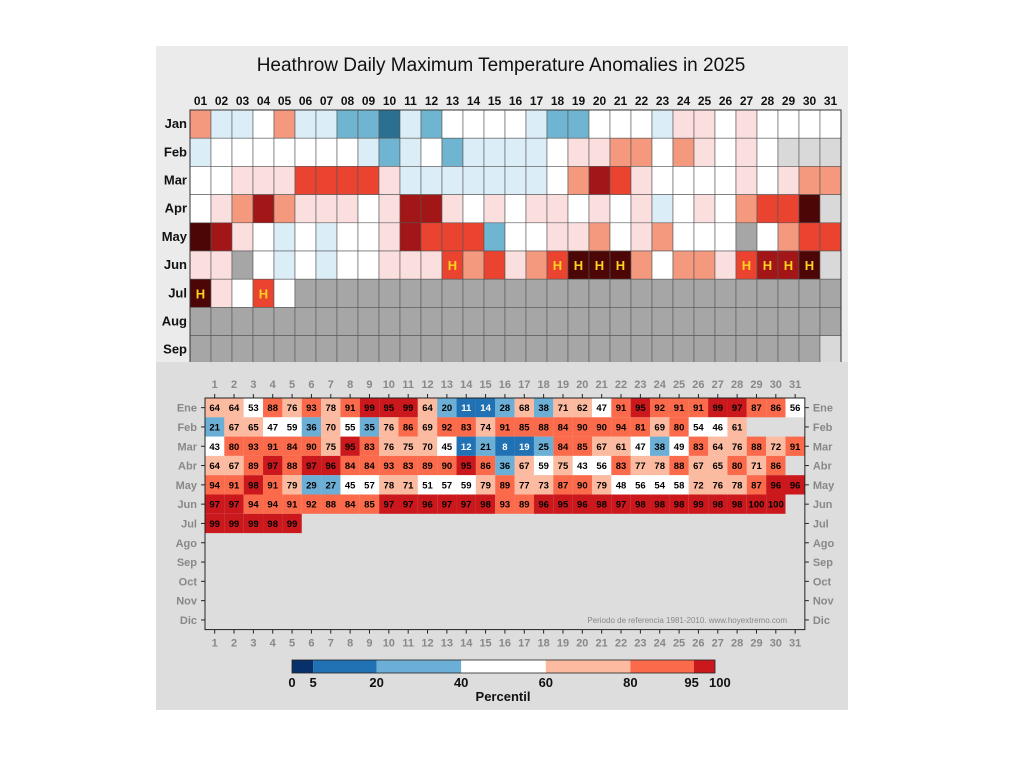 The width and height of the screenshot is (1024, 762). What do you see at coordinates (215, 644) in the screenshot?
I see `bottom-x-tick-label-bottom: 1` at bounding box center [215, 644].